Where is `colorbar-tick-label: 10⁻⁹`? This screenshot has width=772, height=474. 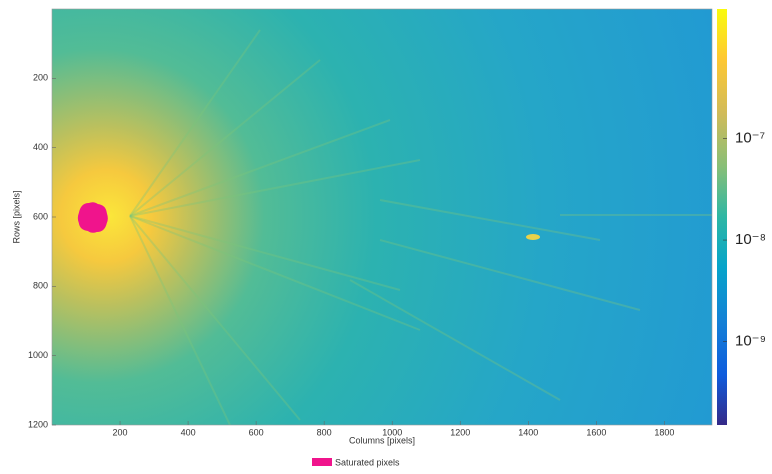
colorbar-tick-label: 10⁻⁹ is located at coordinates (750, 340).